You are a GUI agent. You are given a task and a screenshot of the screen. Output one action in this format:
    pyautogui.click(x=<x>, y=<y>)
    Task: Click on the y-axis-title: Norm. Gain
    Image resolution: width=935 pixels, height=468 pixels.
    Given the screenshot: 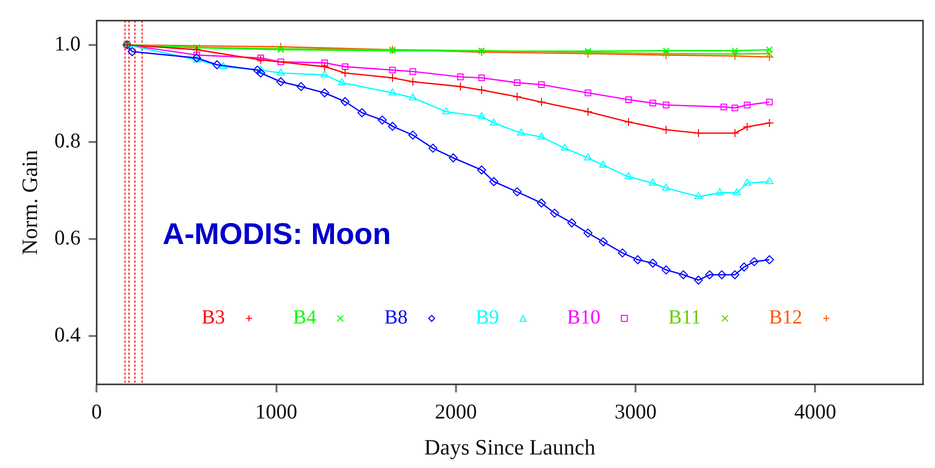 What is the action you would take?
    pyautogui.click(x=29, y=203)
    